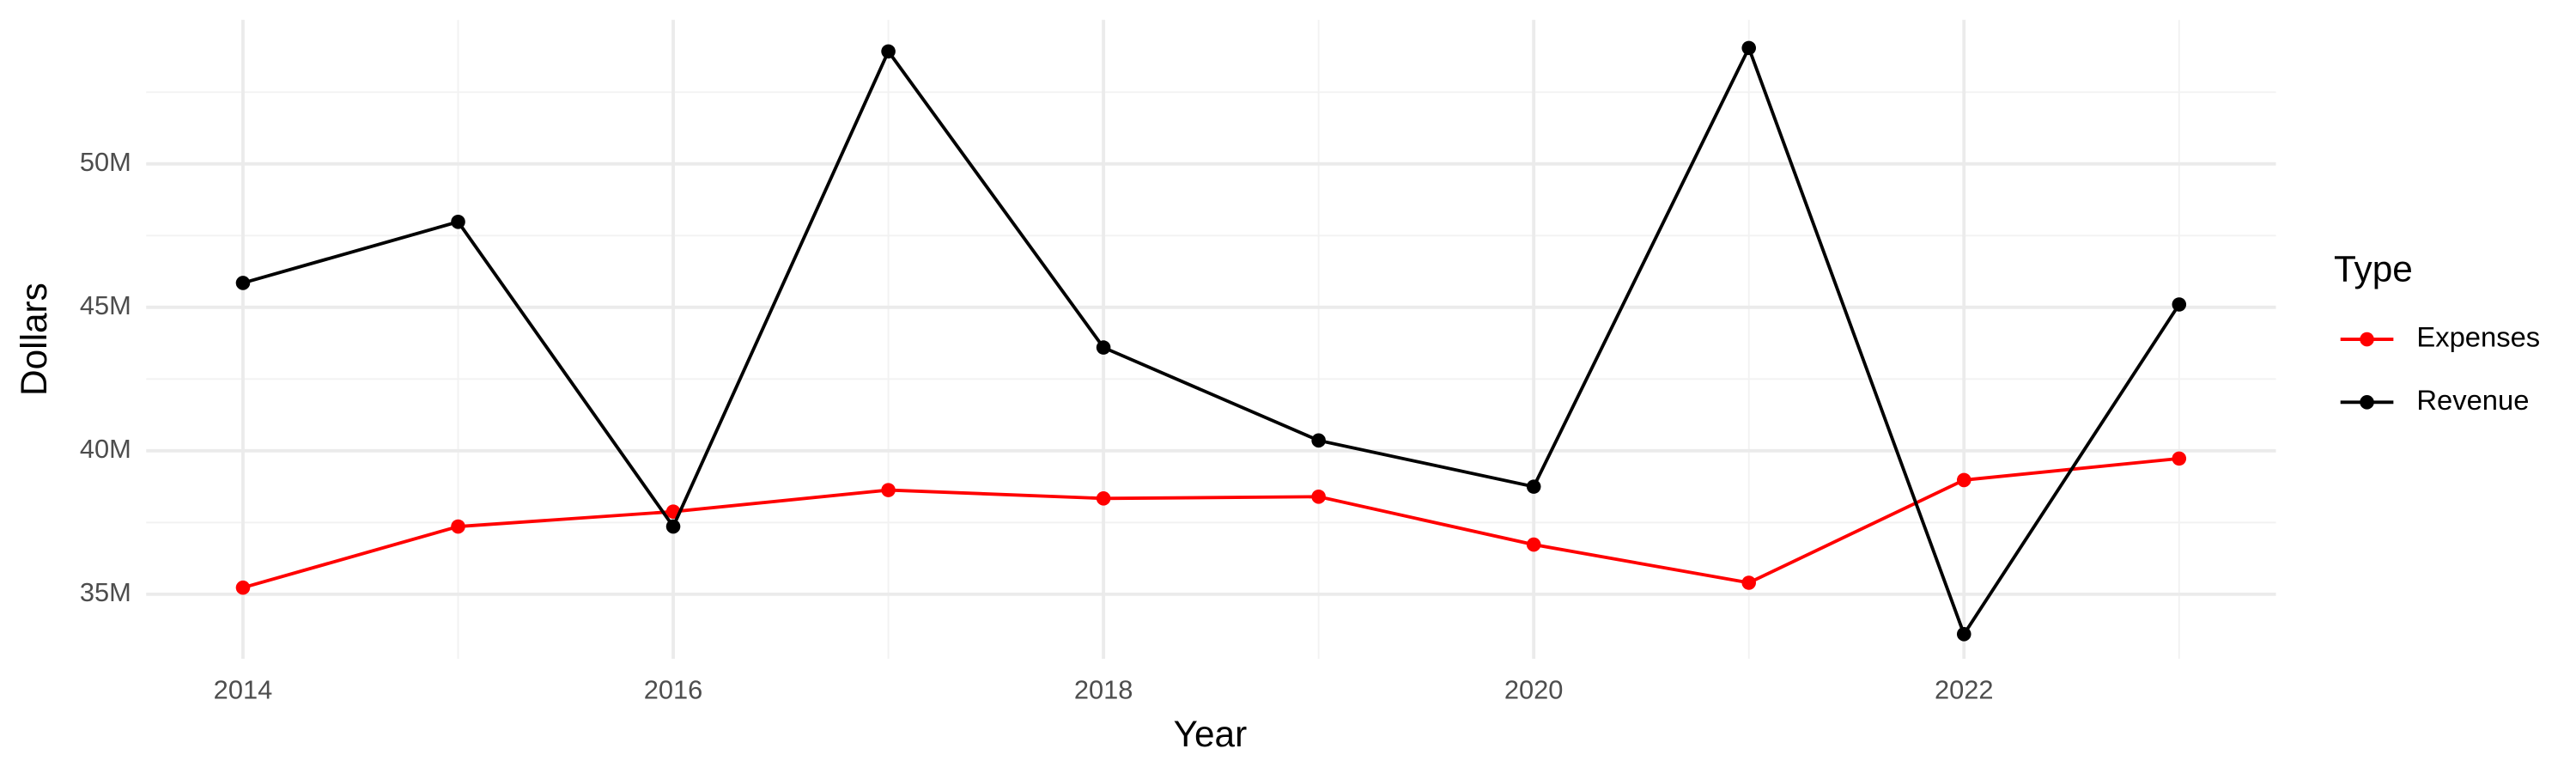  Describe the element at coordinates (2440, 368) in the screenshot. I see `legend: Expenses Revenue` at that location.